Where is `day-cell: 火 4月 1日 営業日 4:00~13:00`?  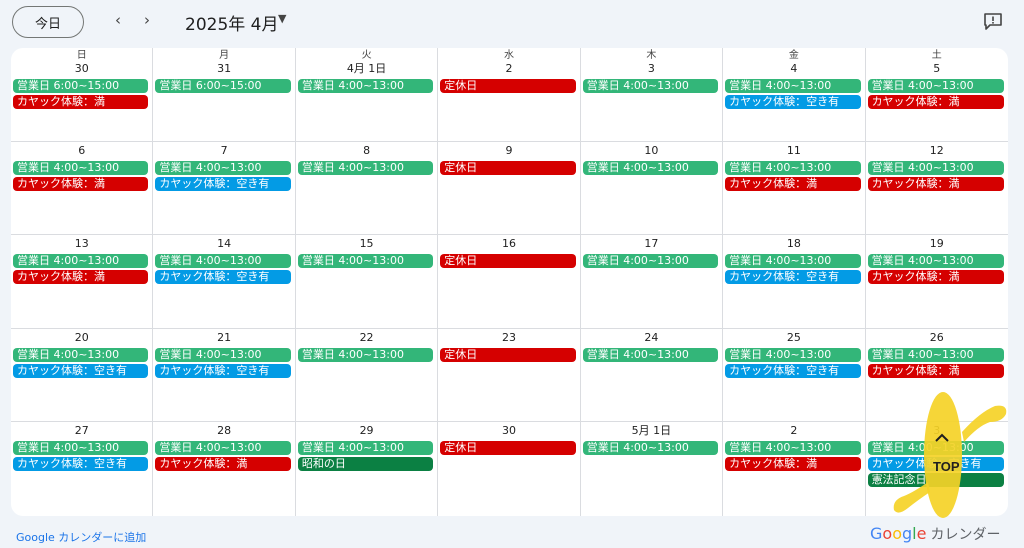
day-cell: 火 4月 1日 営業日 4:00~13:00 is located at coordinates (367, 95).